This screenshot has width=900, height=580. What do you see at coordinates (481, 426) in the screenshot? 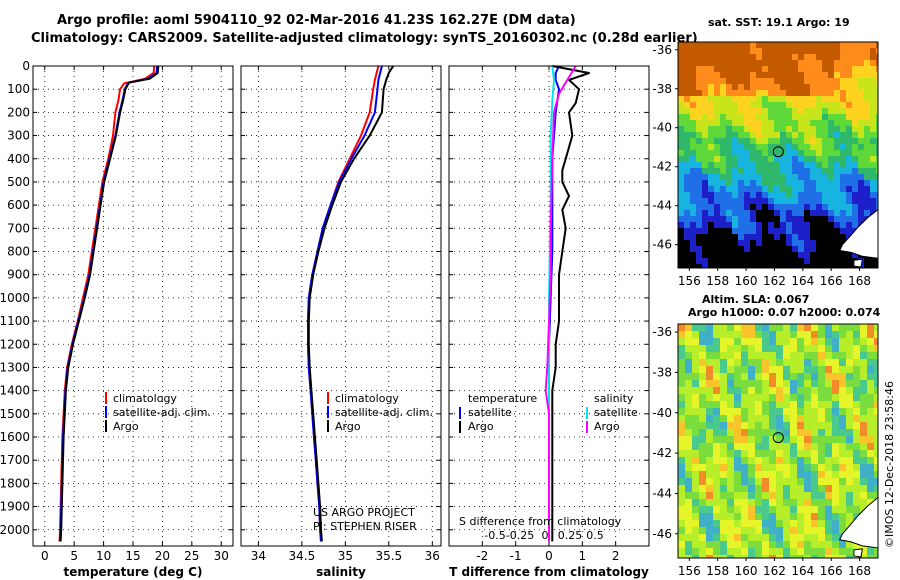
I see `legend-temp-argo-label: Argo` at bounding box center [481, 426].